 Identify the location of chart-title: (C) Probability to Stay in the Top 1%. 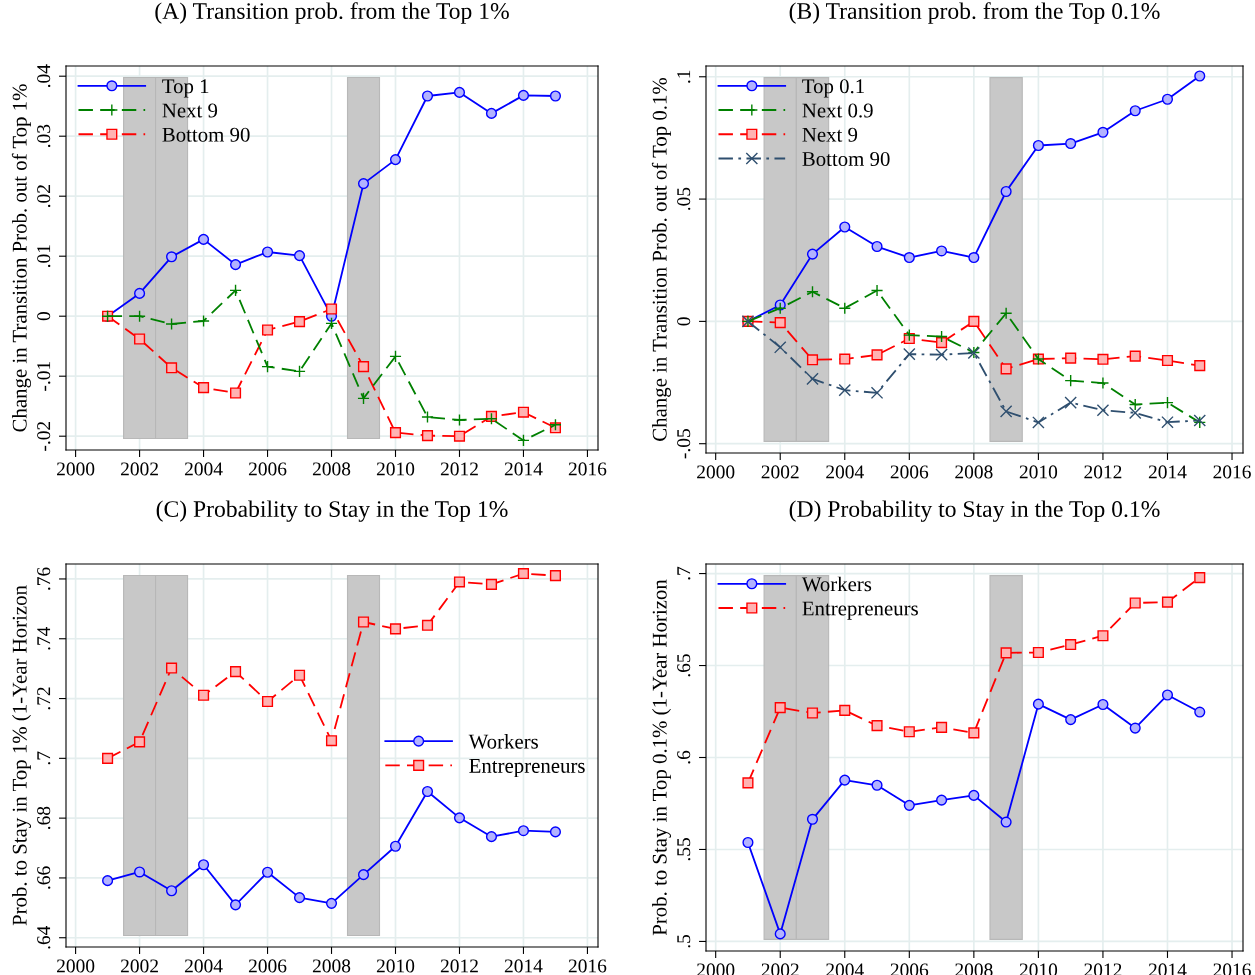
(332, 511).